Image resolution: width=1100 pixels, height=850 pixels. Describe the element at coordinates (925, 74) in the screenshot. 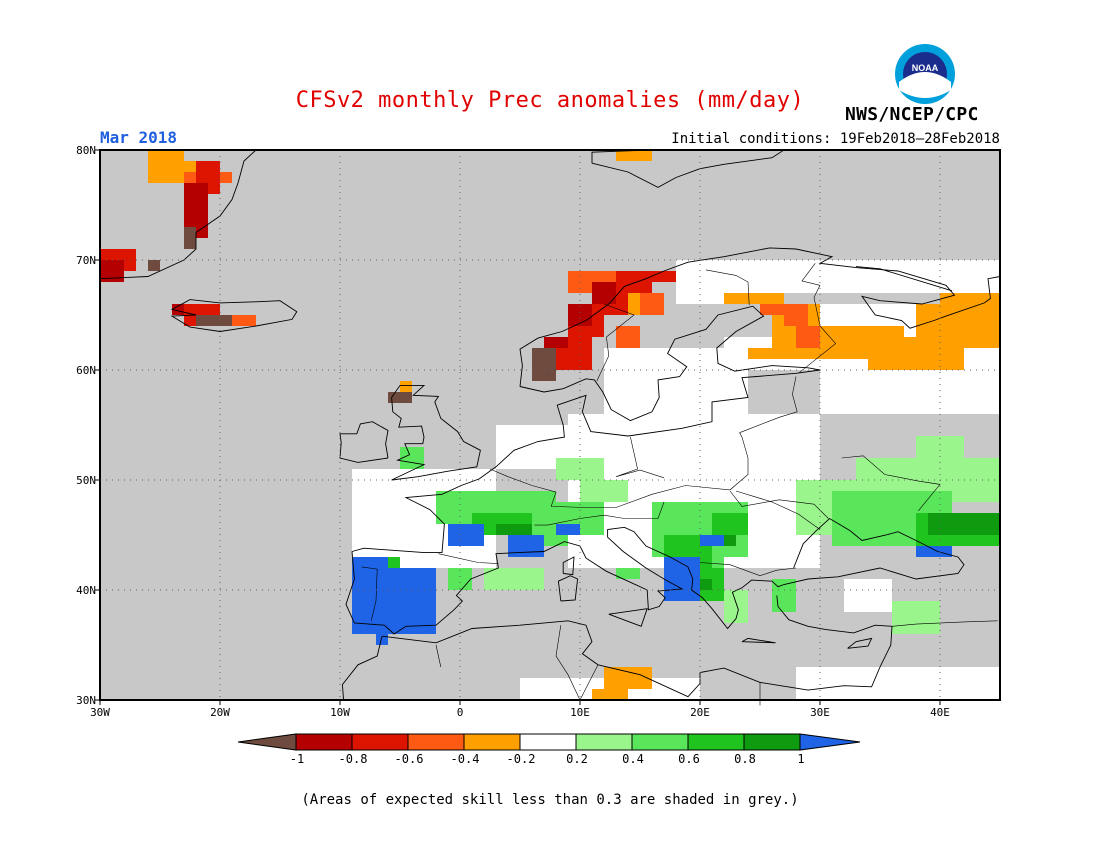

I see `noaa-logo: NOAA` at that location.